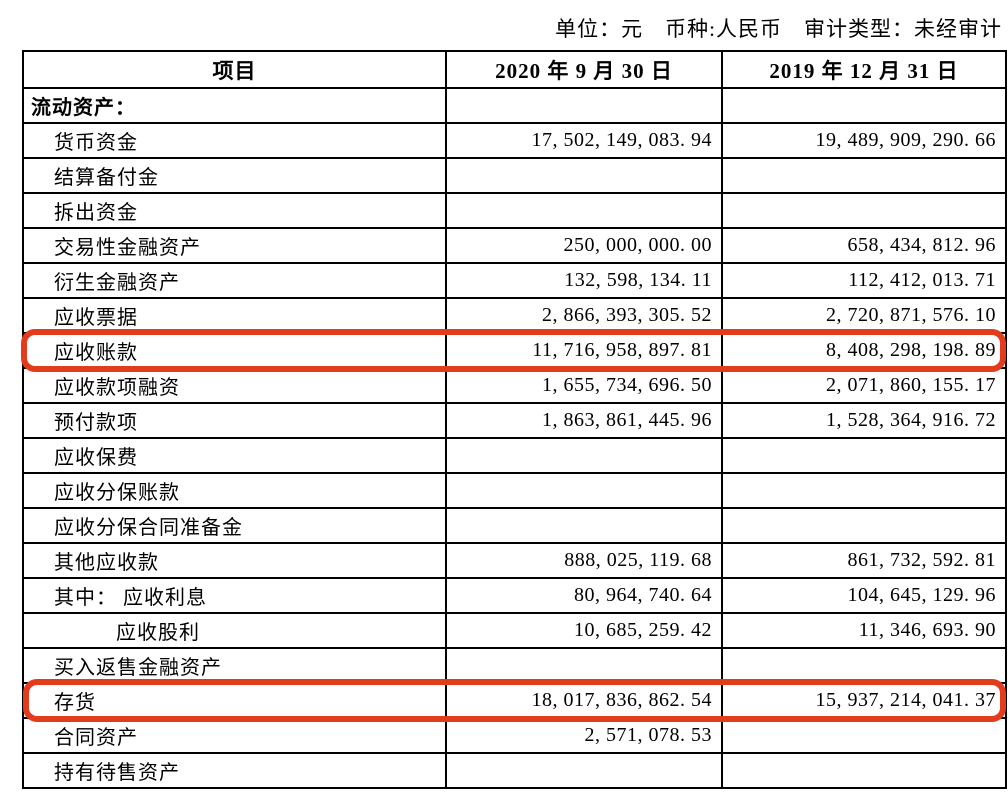 The image size is (1008, 804). What do you see at coordinates (864, 560) in the screenshot?
I see `value-2019-12-31: 861, 732, 592. 81` at bounding box center [864, 560].